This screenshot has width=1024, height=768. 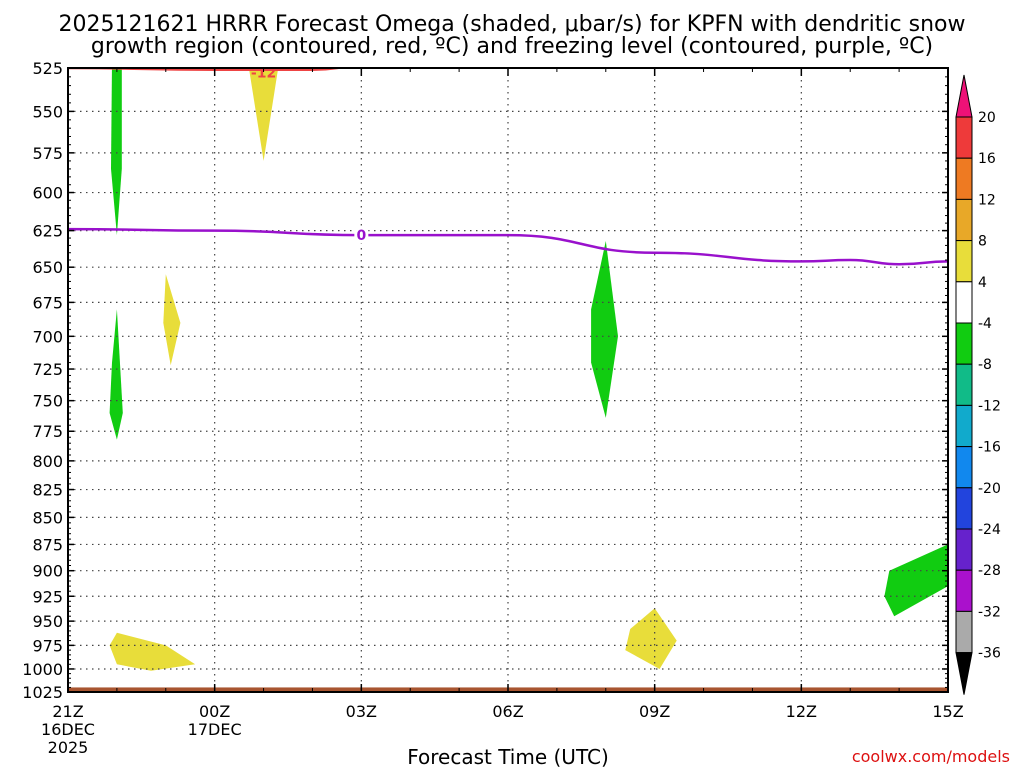 What do you see at coordinates (361, 711) in the screenshot?
I see `x-tick-label: 03Z` at bounding box center [361, 711].